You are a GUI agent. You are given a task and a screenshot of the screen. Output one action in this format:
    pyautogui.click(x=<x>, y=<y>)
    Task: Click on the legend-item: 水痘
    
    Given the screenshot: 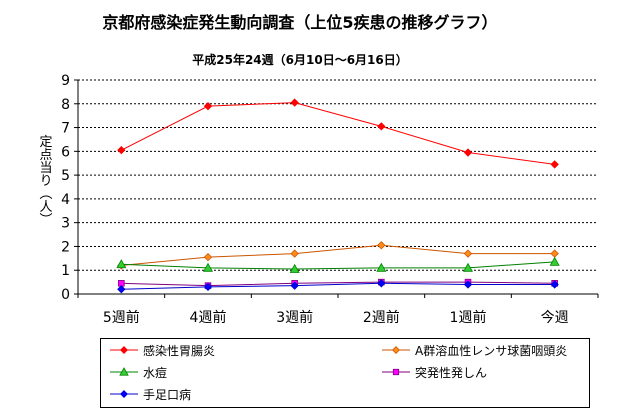 What is the action you would take?
    pyautogui.click(x=138, y=372)
    